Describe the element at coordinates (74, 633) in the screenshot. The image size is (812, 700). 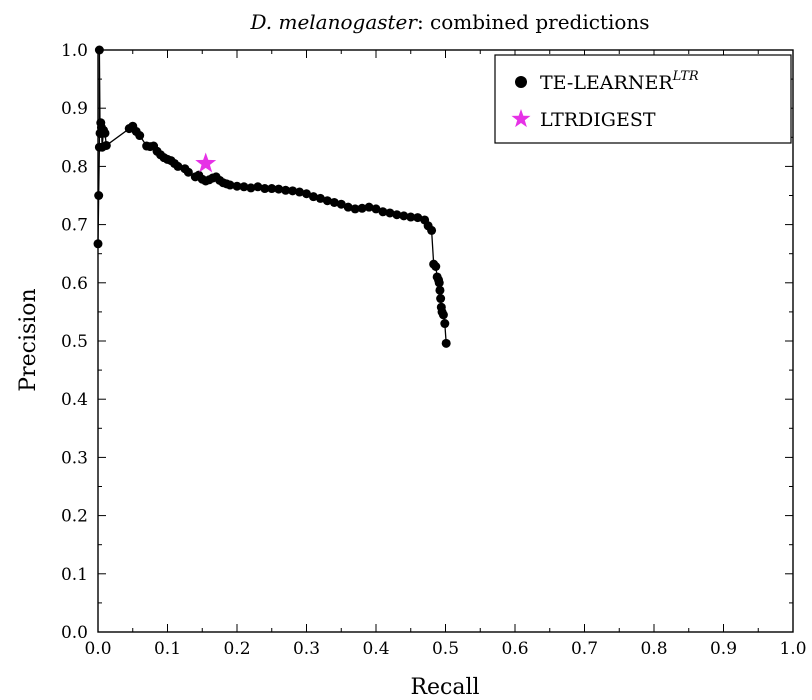
I see `y-tick-label: 0.0` at that location.